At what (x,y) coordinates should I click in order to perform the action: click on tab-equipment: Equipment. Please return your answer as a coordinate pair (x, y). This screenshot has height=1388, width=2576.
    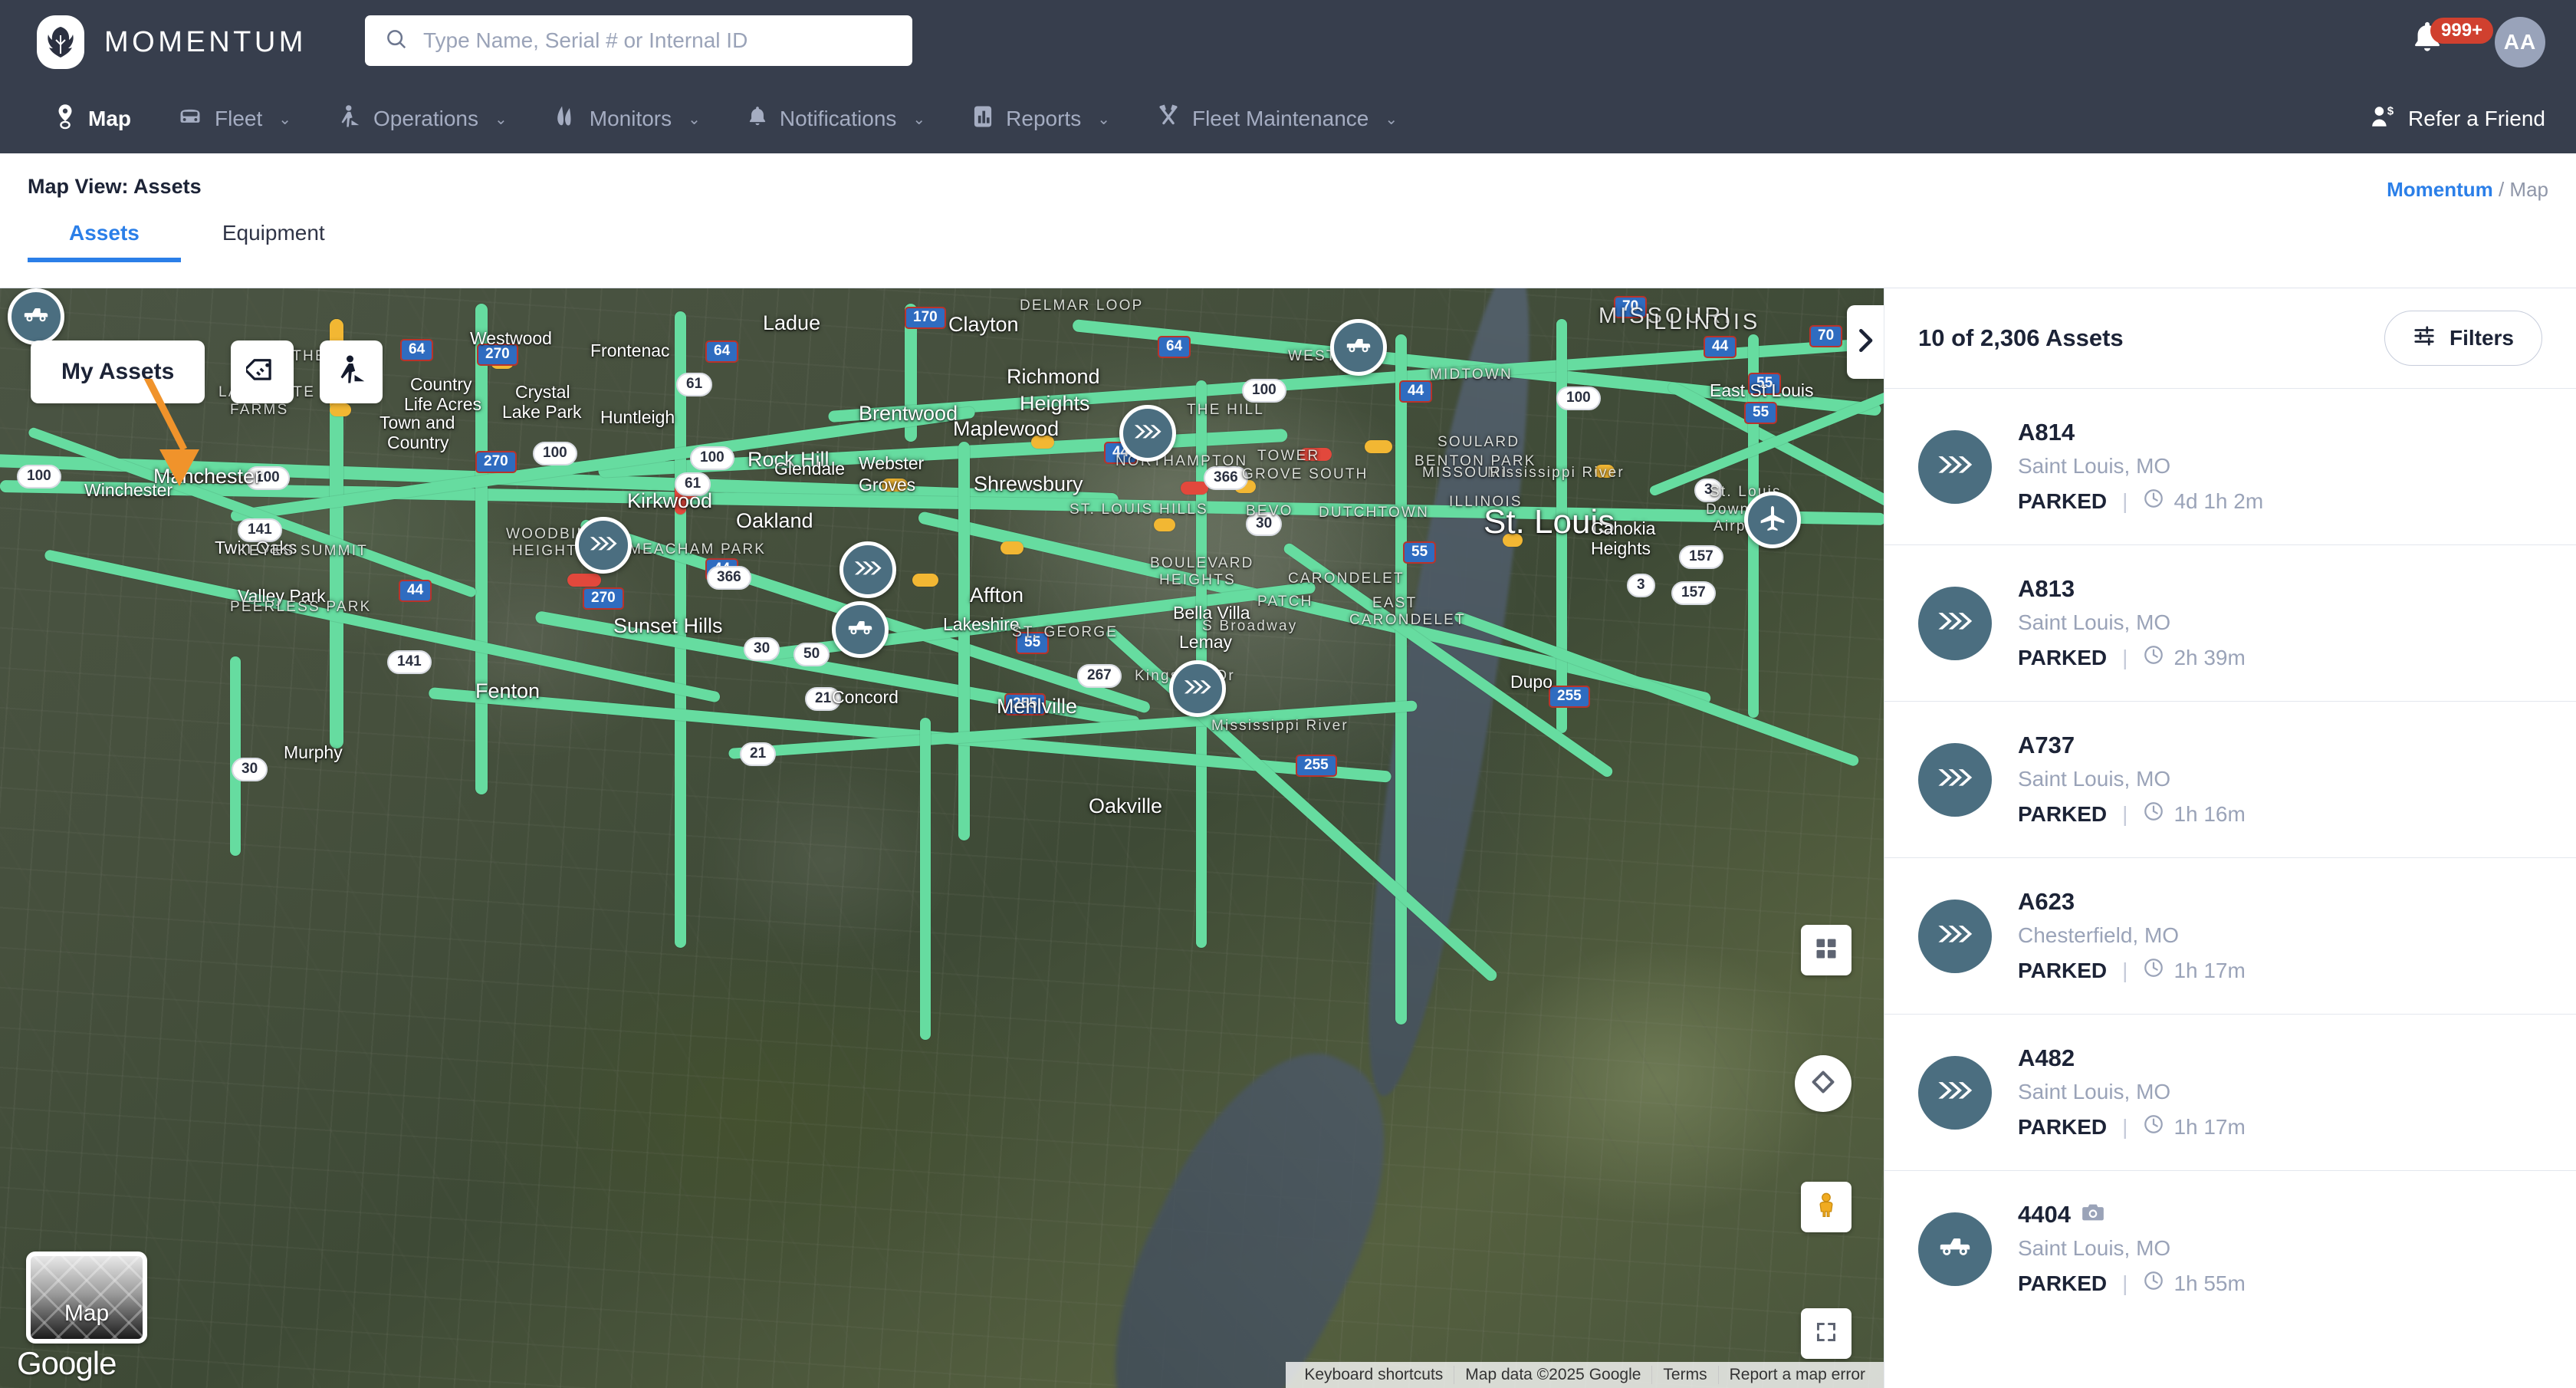
    Looking at the image, I should click on (274, 233).